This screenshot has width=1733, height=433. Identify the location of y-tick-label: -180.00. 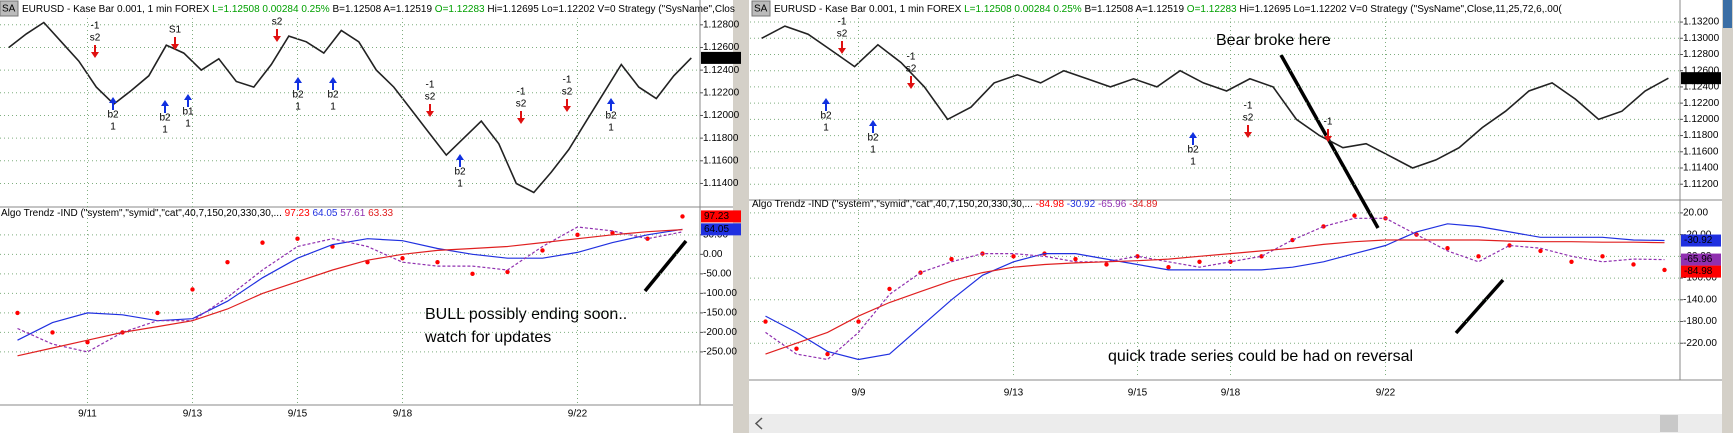
(1700, 321).